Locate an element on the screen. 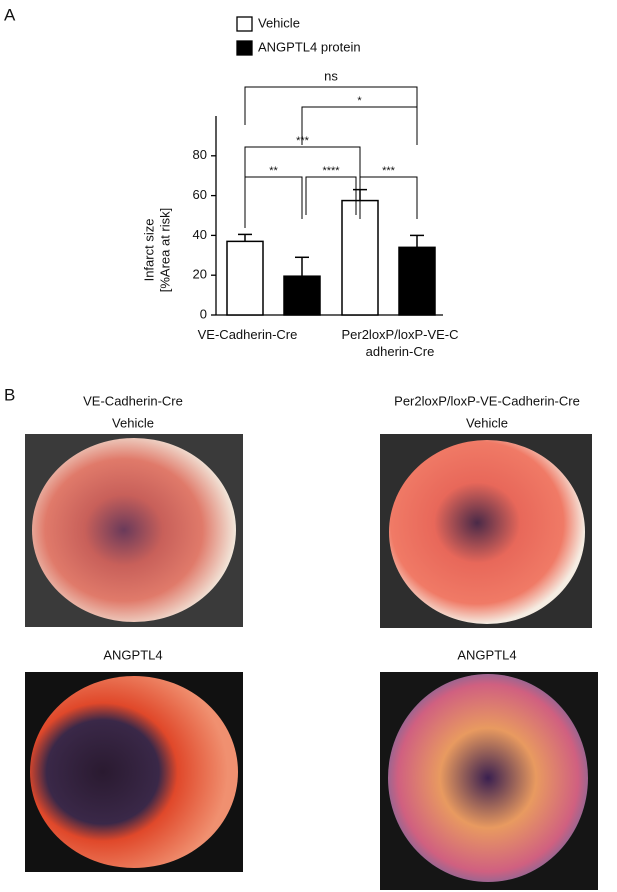 The height and width of the screenshot is (892, 617). y-tick-label: 80 is located at coordinates (200, 154).